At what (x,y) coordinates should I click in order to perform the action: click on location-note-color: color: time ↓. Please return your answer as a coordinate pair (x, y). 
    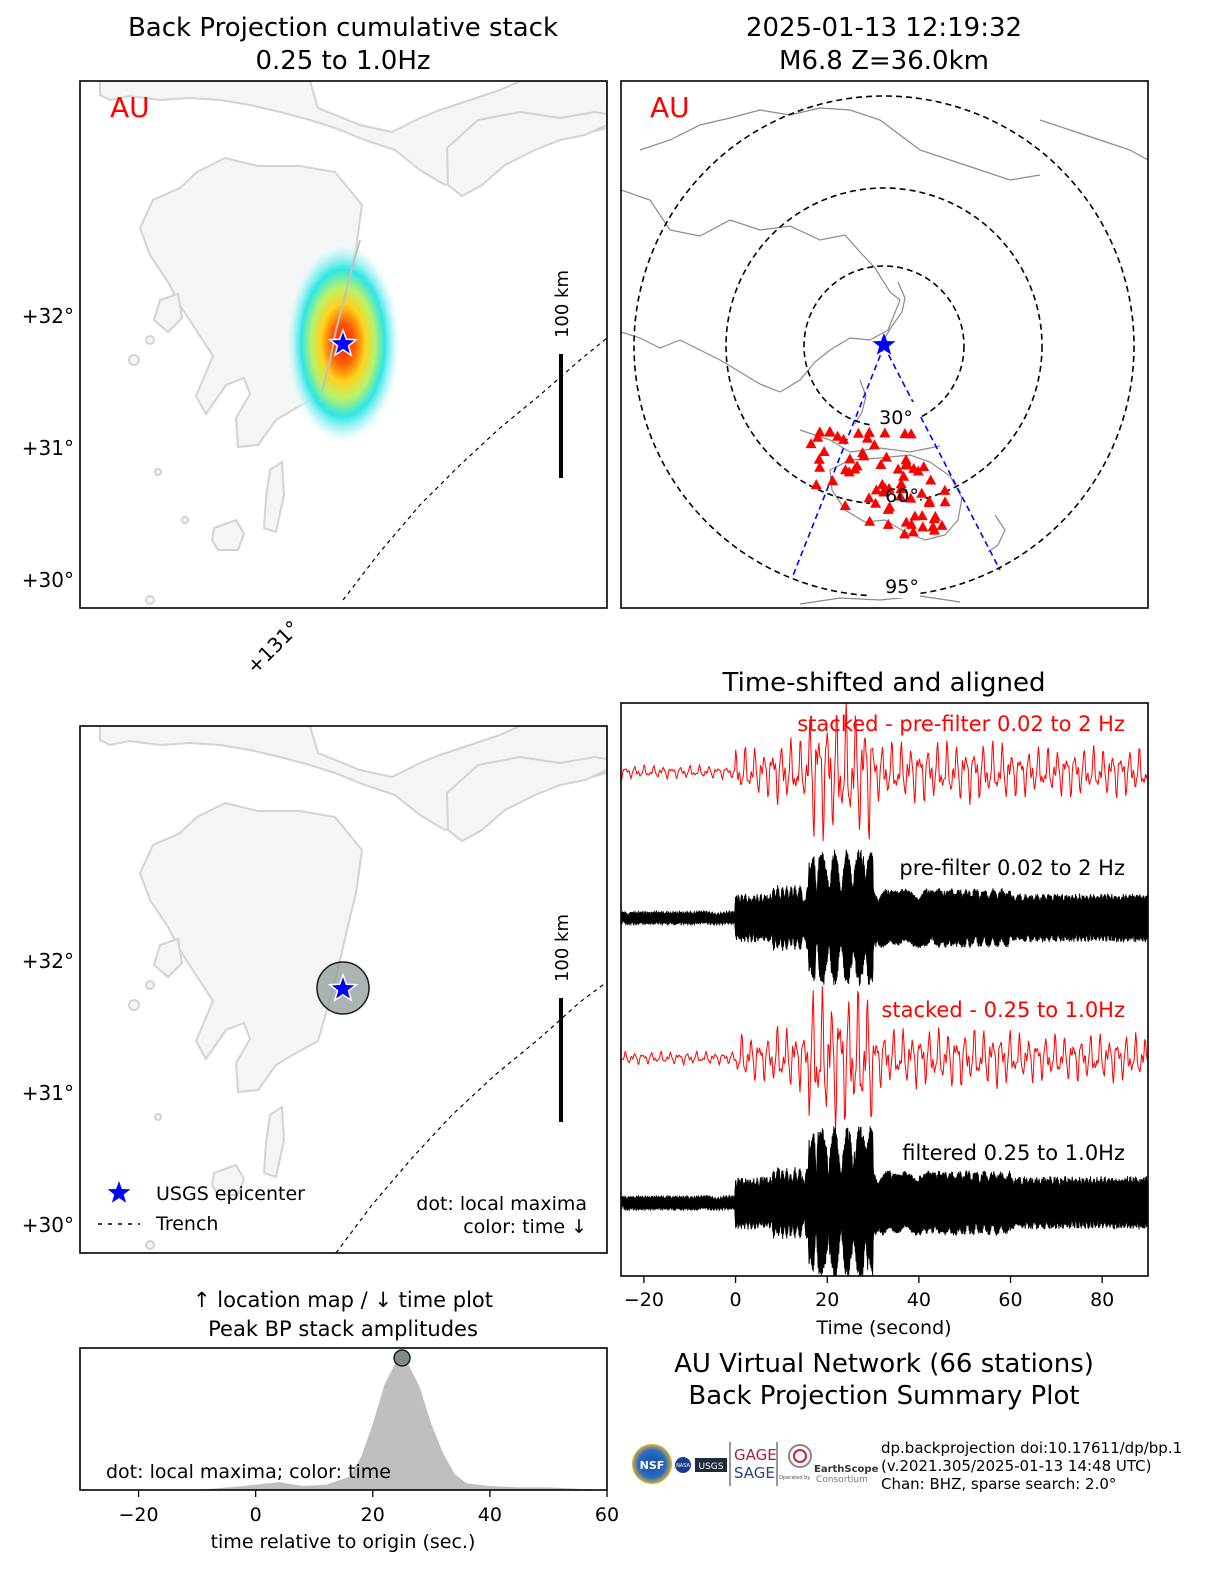
    Looking at the image, I should click on (525, 1227).